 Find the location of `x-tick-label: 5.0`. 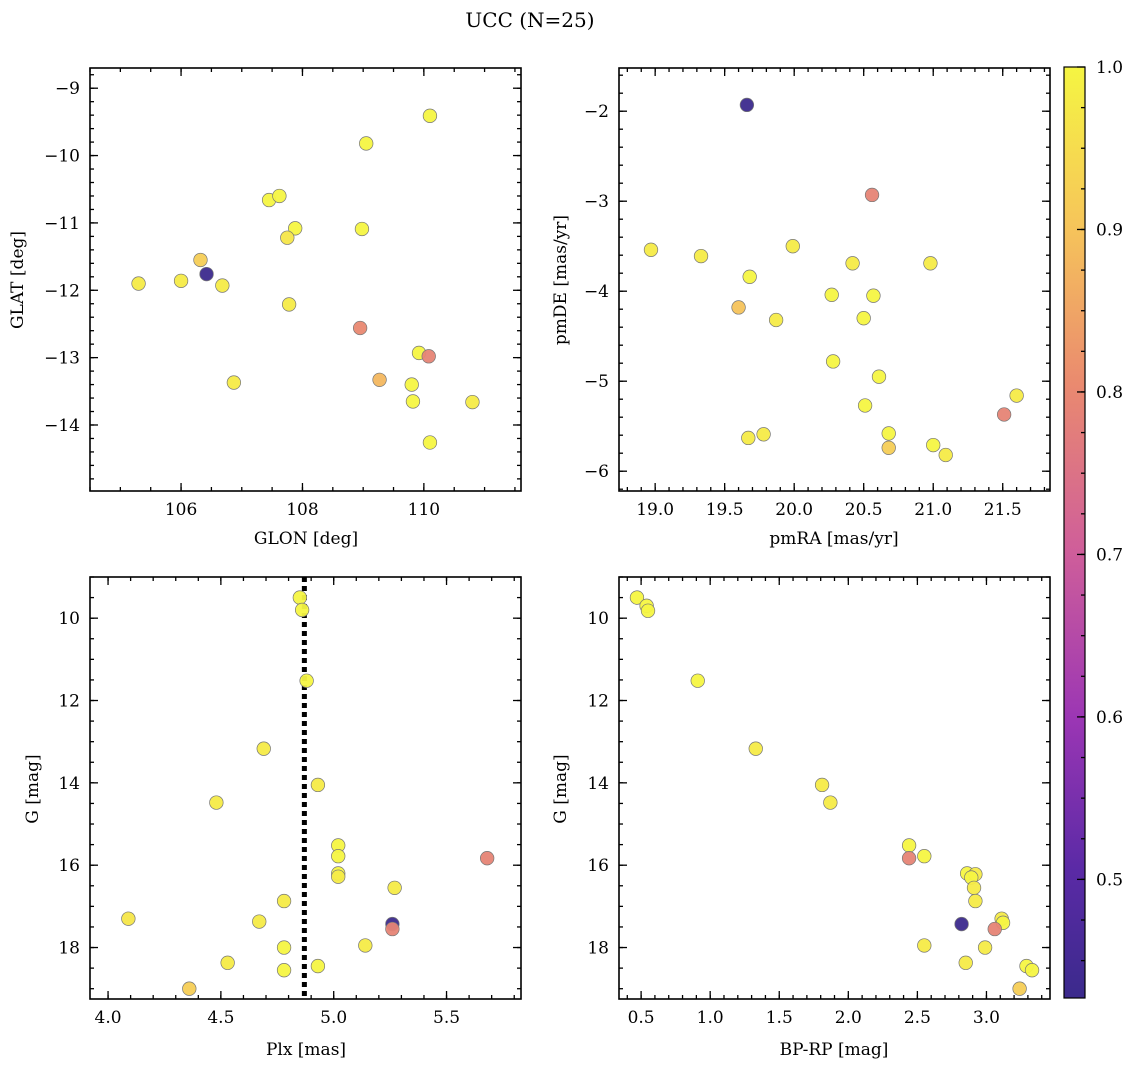

x-tick-label: 5.0 is located at coordinates (333, 1018).